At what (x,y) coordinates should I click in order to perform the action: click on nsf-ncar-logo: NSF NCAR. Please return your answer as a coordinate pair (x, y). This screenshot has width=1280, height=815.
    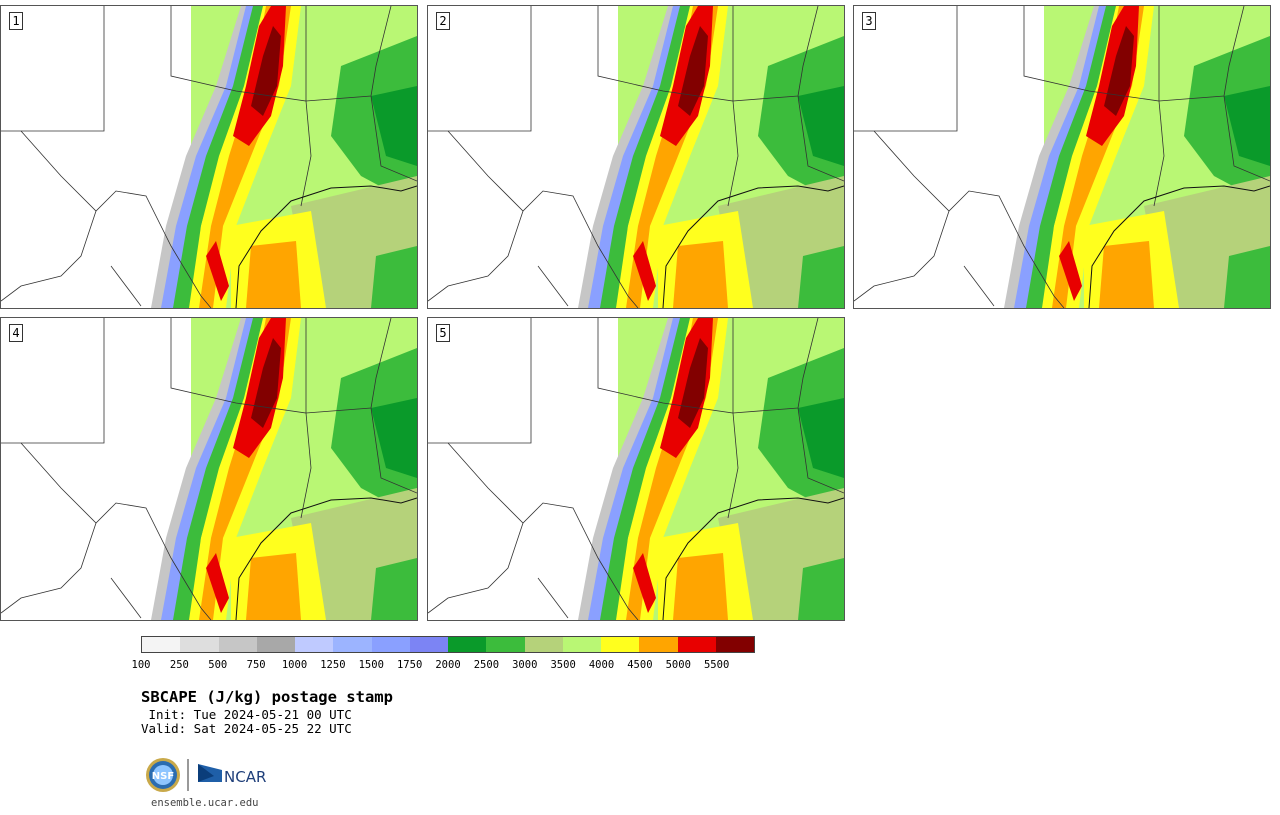
    Looking at the image, I should click on (209, 777).